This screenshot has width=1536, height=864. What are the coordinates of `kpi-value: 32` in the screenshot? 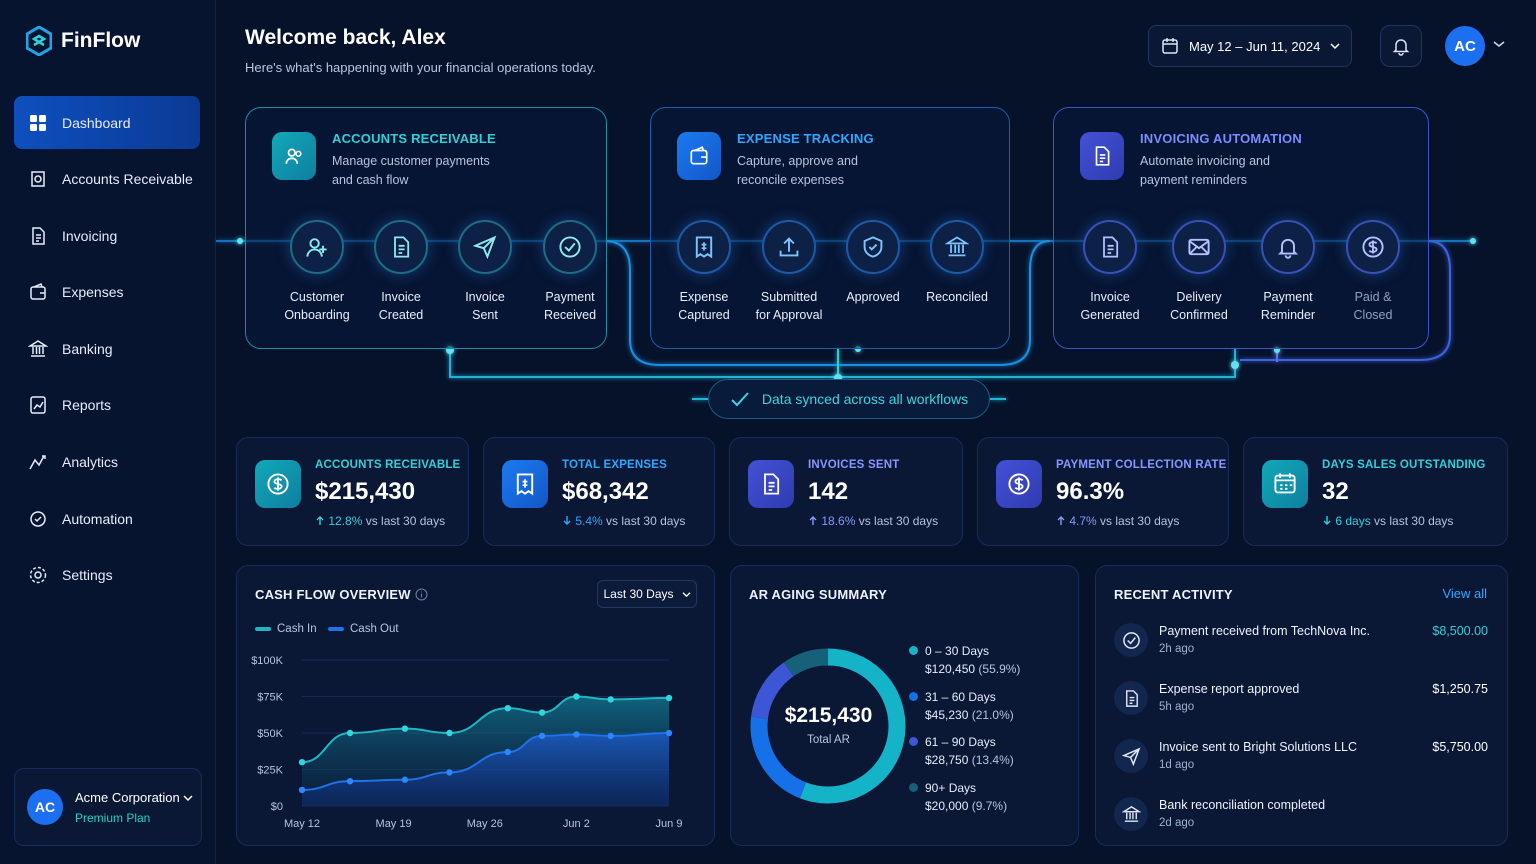 It's located at (1335, 491).